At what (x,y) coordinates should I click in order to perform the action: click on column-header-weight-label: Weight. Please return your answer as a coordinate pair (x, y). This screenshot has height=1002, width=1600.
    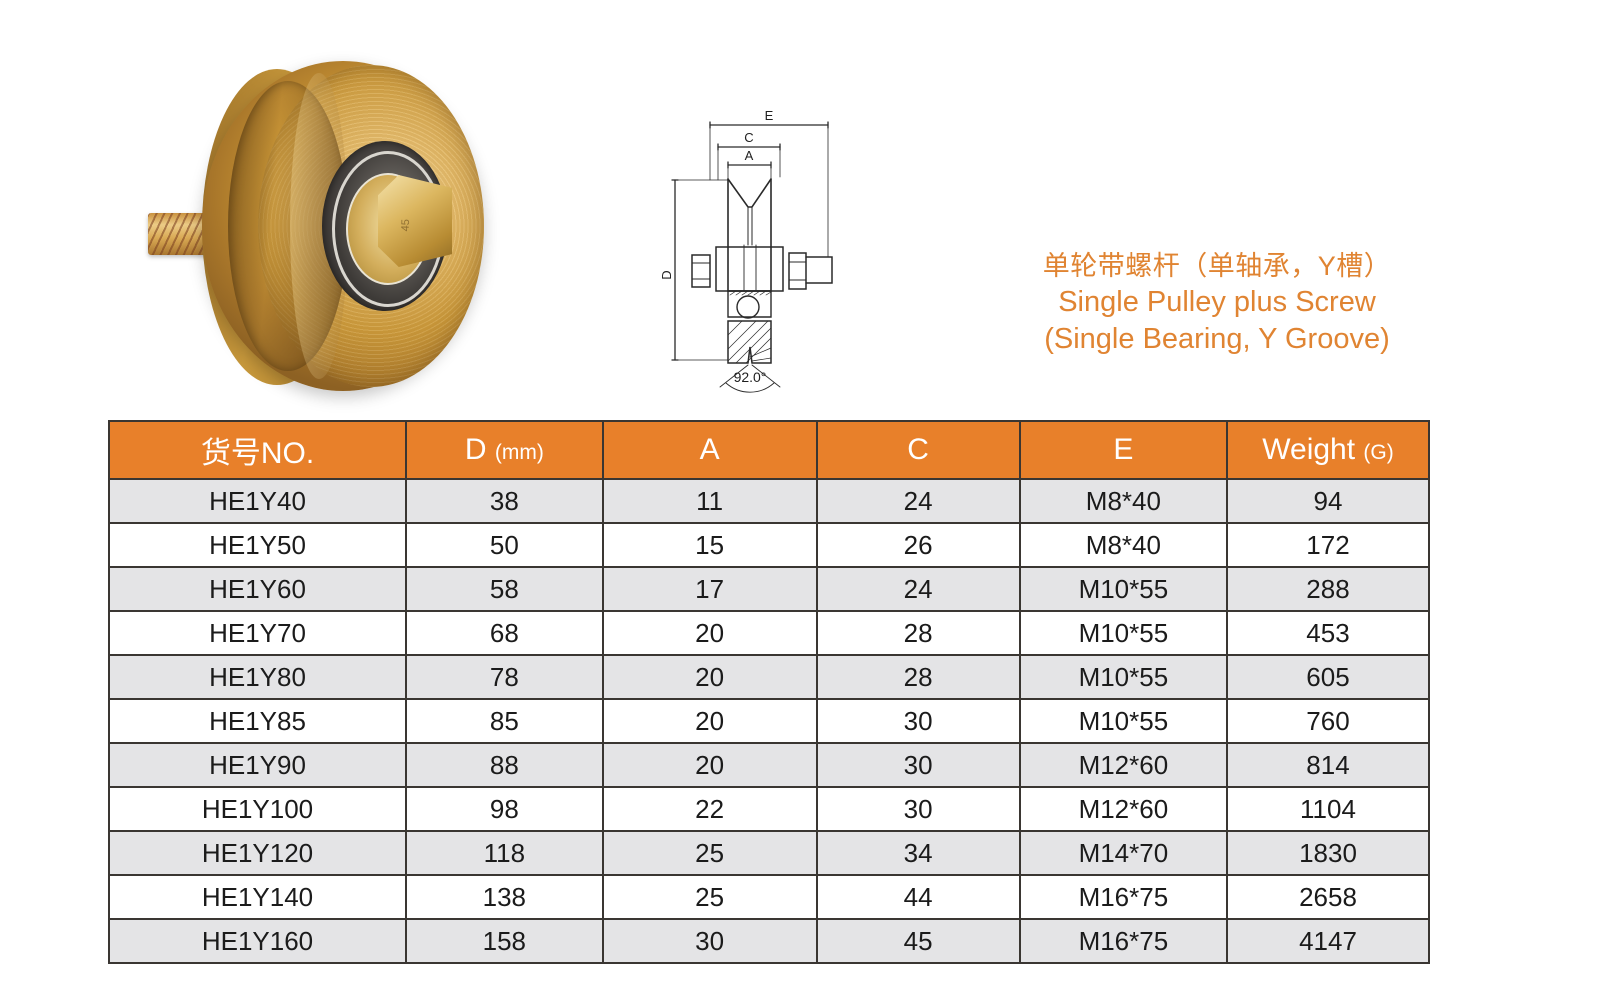
    Looking at the image, I should click on (1309, 449).